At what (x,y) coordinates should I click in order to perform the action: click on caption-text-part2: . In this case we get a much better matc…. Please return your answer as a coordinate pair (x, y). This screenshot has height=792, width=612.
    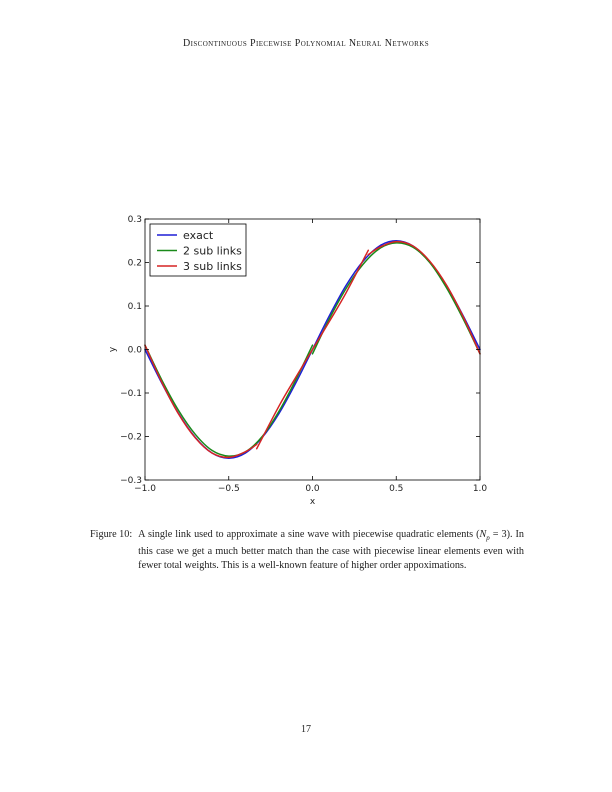
    Looking at the image, I should click on (331, 550).